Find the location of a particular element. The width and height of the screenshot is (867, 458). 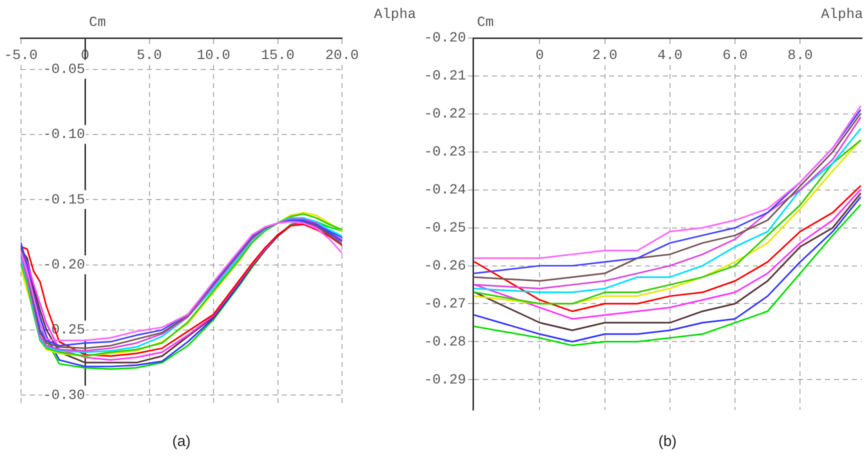

x-tick-label: 6.0 is located at coordinates (735, 56).